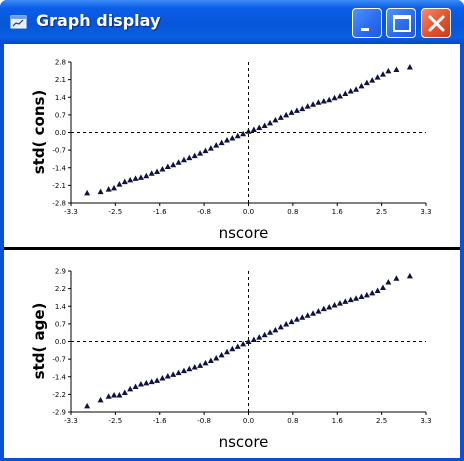 The image size is (464, 461). What do you see at coordinates (61, 307) in the screenshot?
I see `y-tick-label: 1.4` at bounding box center [61, 307].